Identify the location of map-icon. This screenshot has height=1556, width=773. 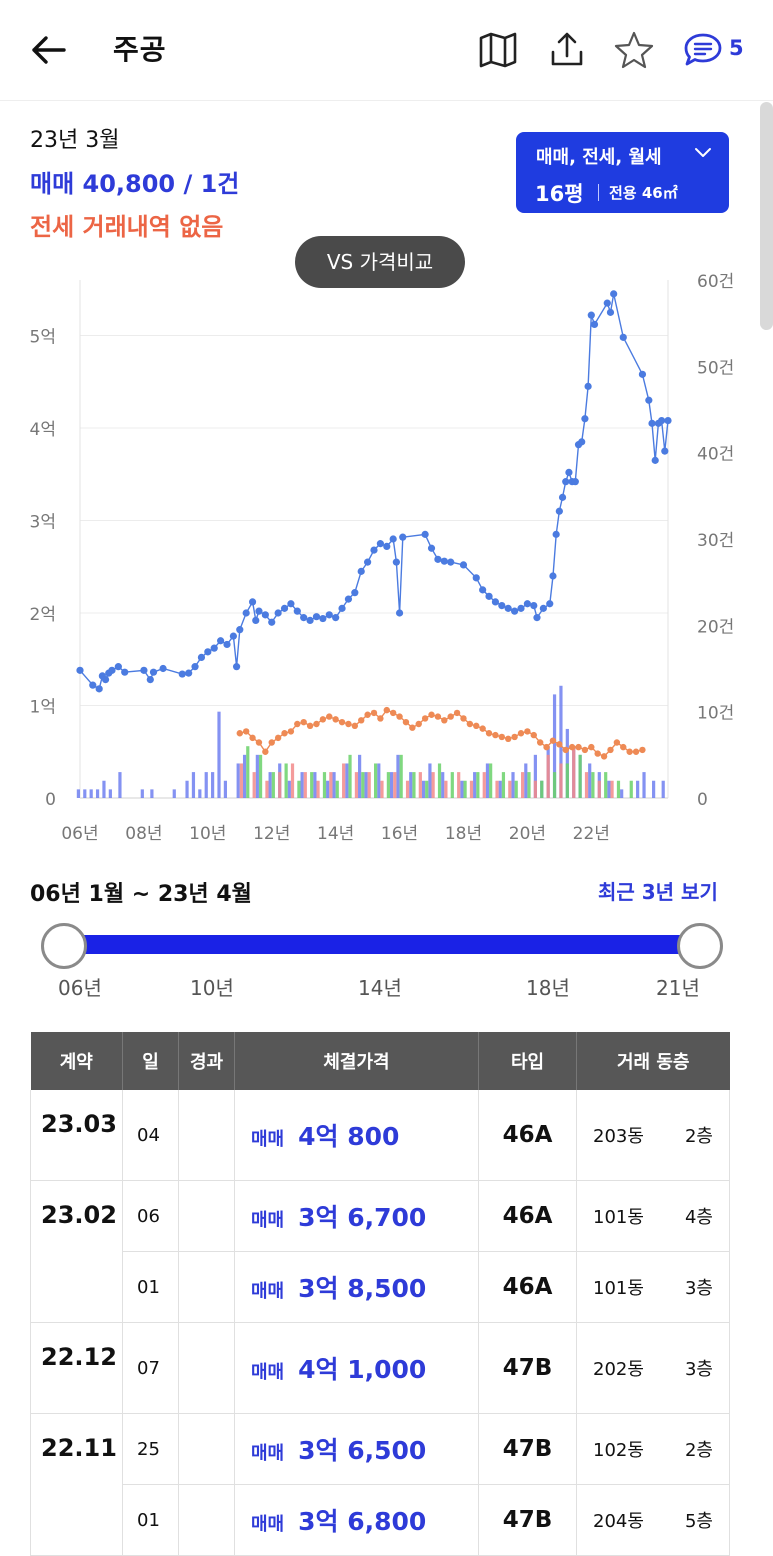
(498, 50).